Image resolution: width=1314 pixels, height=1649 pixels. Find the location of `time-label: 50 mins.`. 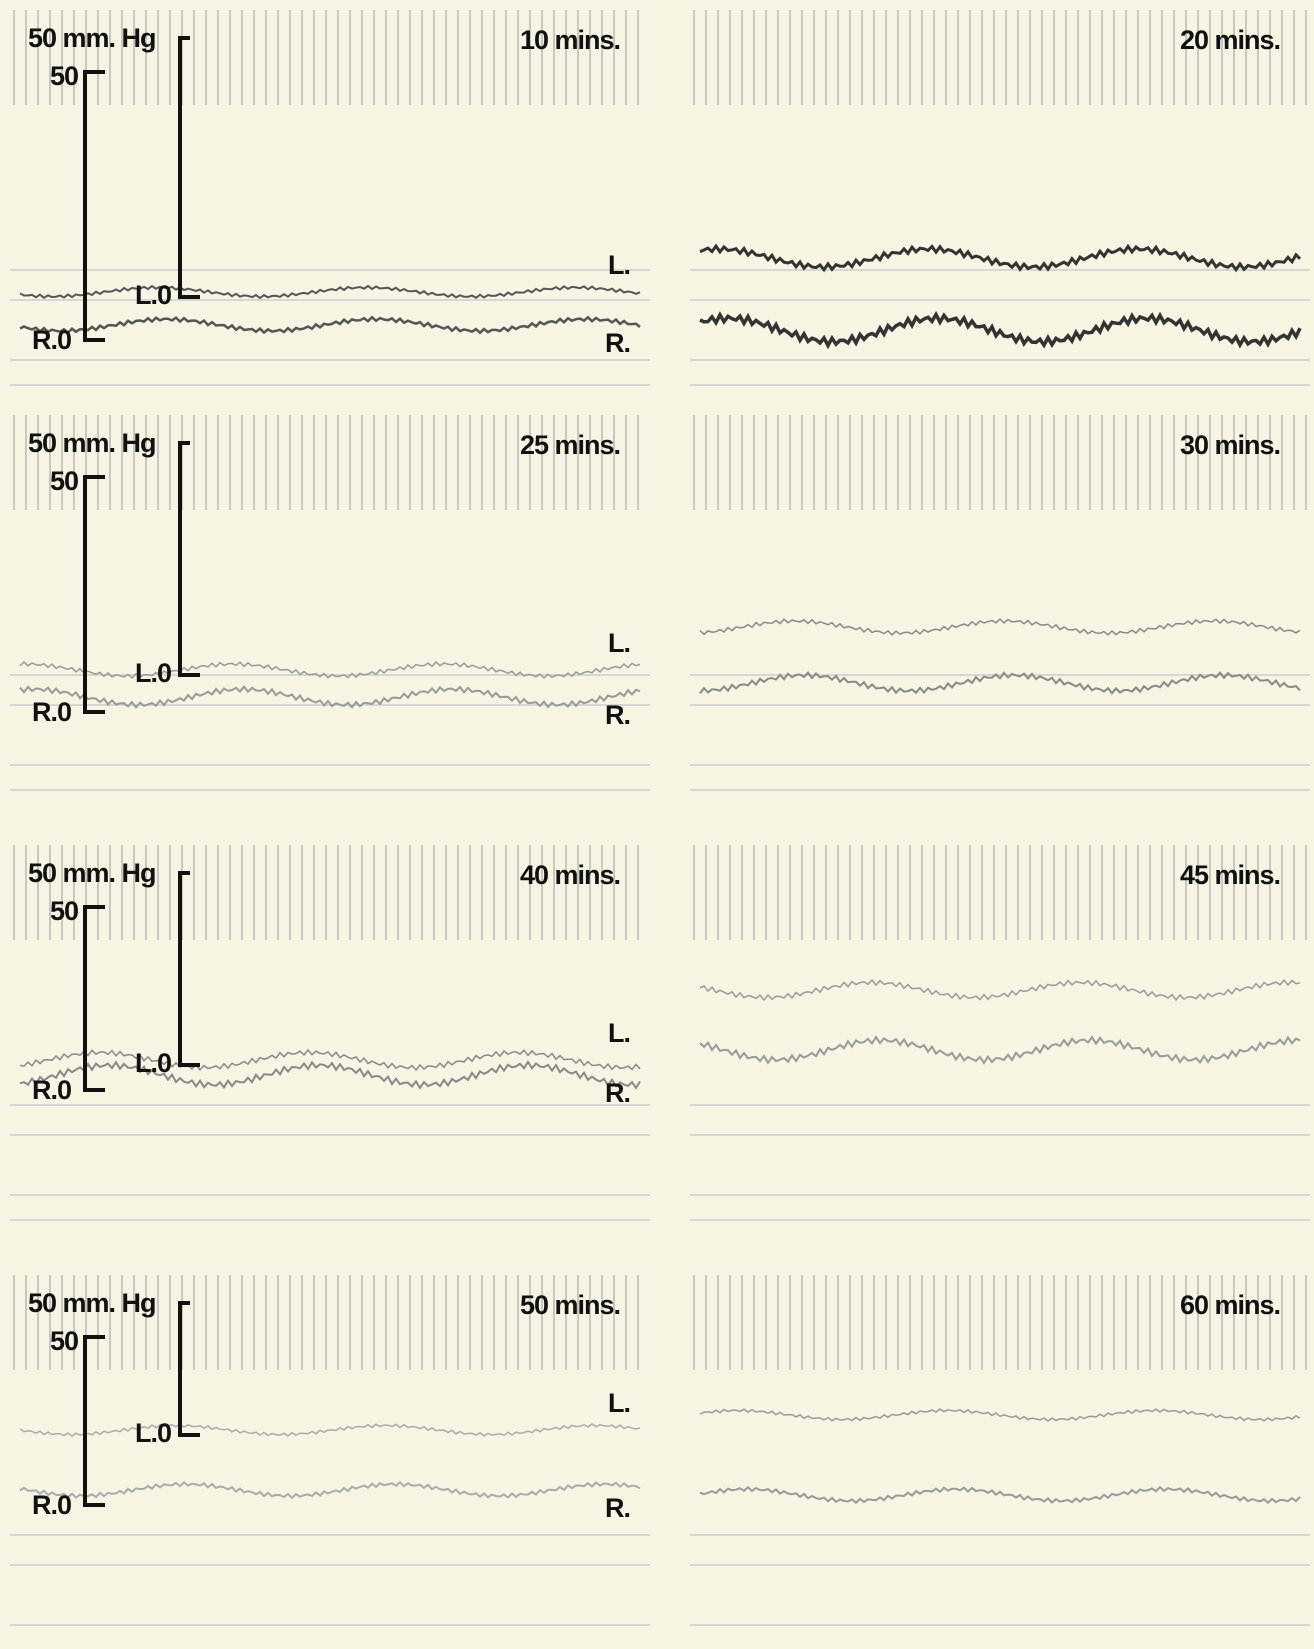

time-label: 50 mins. is located at coordinates (570, 1305).